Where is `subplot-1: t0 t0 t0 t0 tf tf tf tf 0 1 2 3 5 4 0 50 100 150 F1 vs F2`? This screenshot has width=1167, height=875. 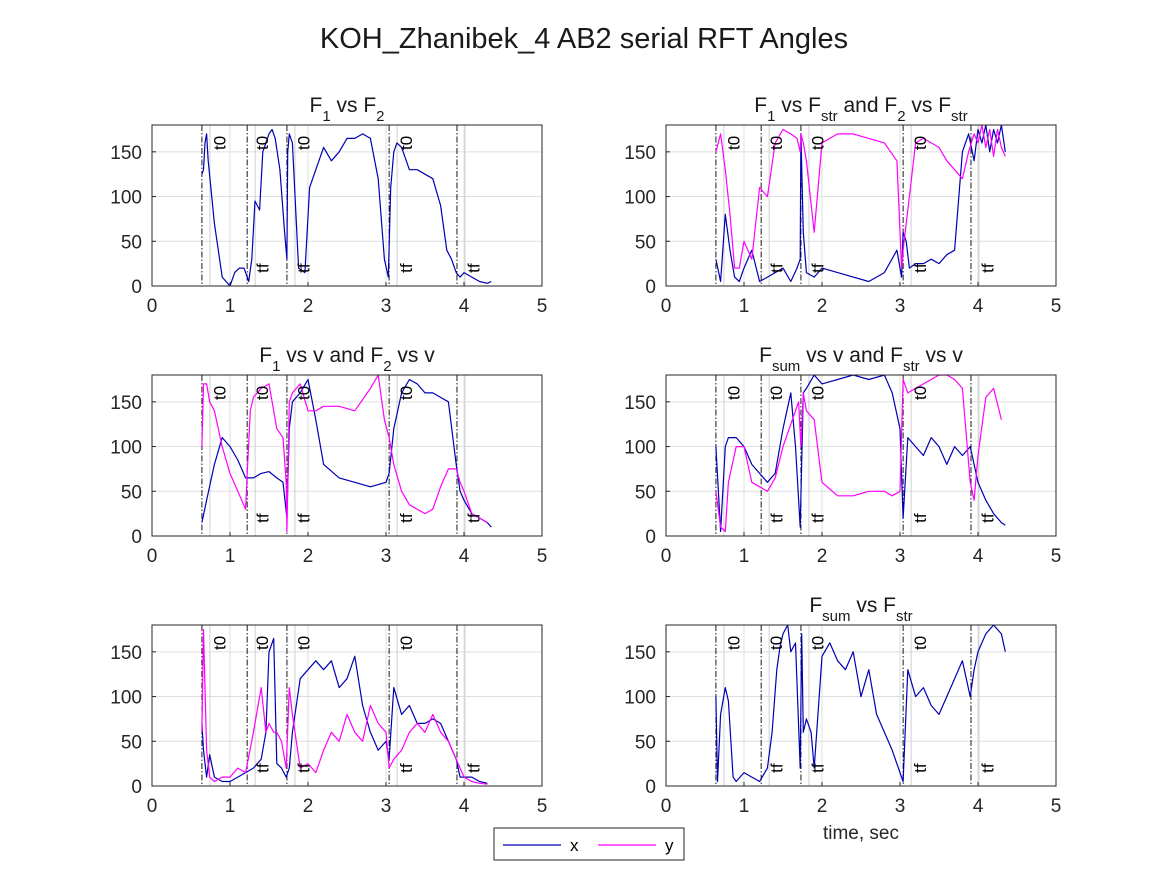
subplot-1: t0 t0 t0 t0 tf tf tf tf 0 1 2 3 5 4 0 50 100 150 F1 vs F2 is located at coordinates (328, 205).